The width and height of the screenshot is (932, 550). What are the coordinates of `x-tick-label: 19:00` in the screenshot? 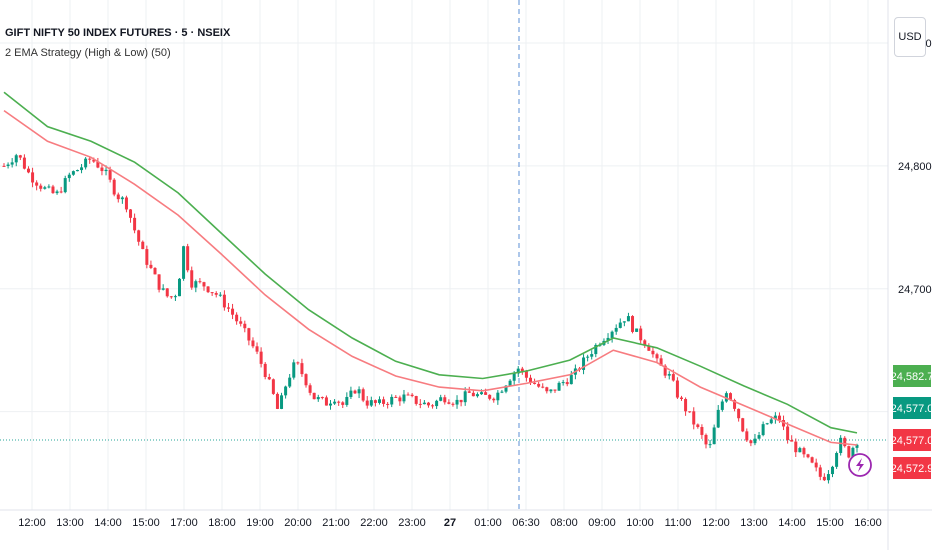 It's located at (260, 523).